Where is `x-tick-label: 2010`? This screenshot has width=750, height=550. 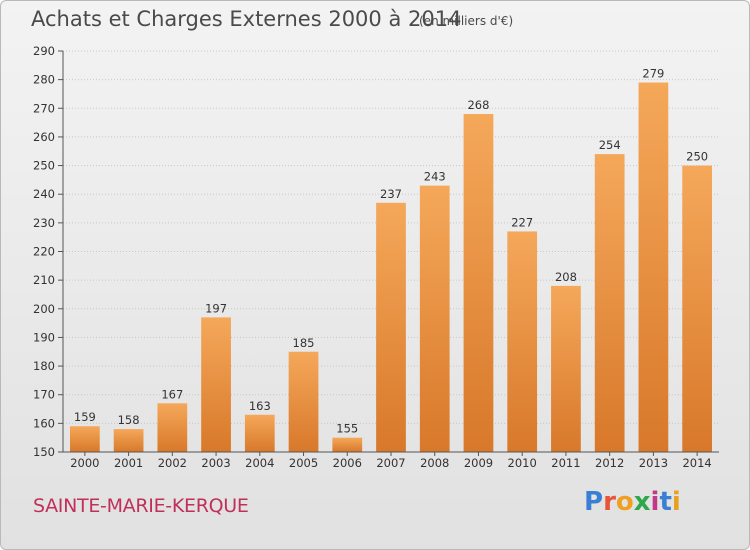
x-tick-label: 2010 is located at coordinates (522, 463).